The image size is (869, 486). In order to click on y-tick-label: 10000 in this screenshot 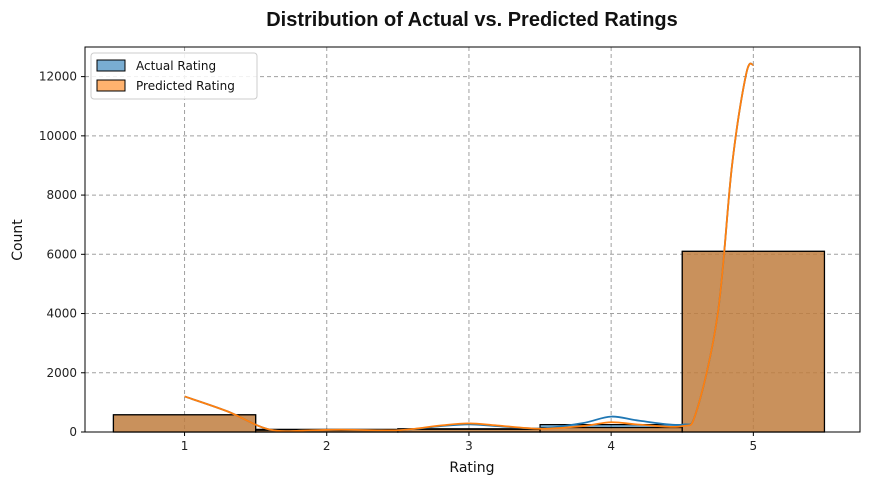, I will do `click(58, 136)`.